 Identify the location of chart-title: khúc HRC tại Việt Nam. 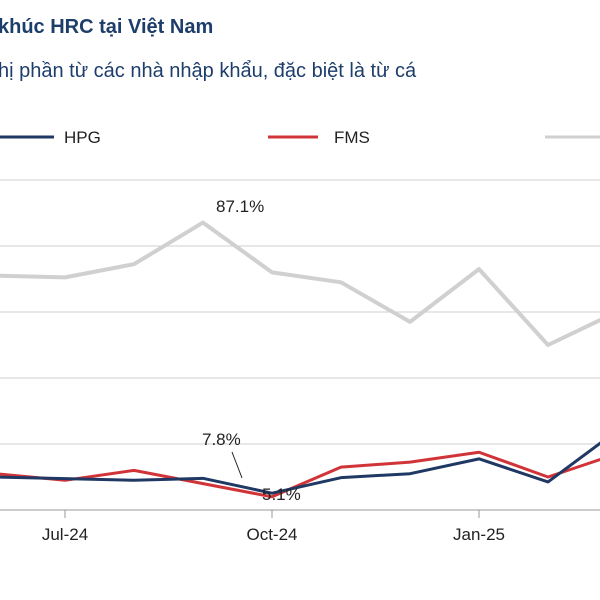
(107, 27).